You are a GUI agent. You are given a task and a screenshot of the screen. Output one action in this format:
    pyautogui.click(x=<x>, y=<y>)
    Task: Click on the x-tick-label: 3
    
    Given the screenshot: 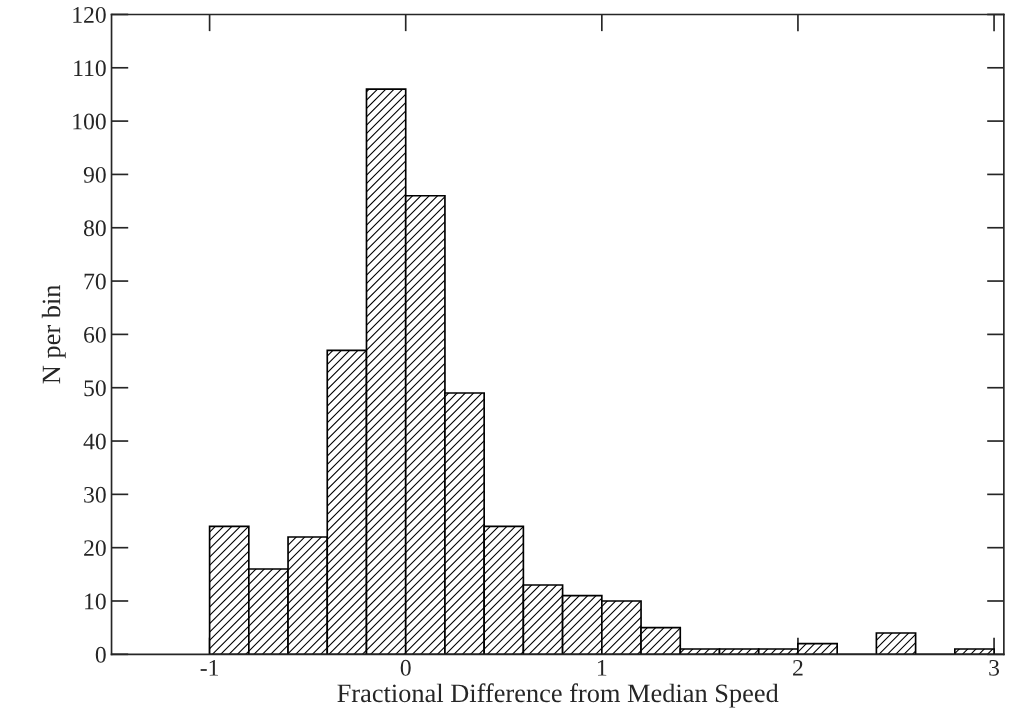 What is the action you would take?
    pyautogui.click(x=994, y=667)
    